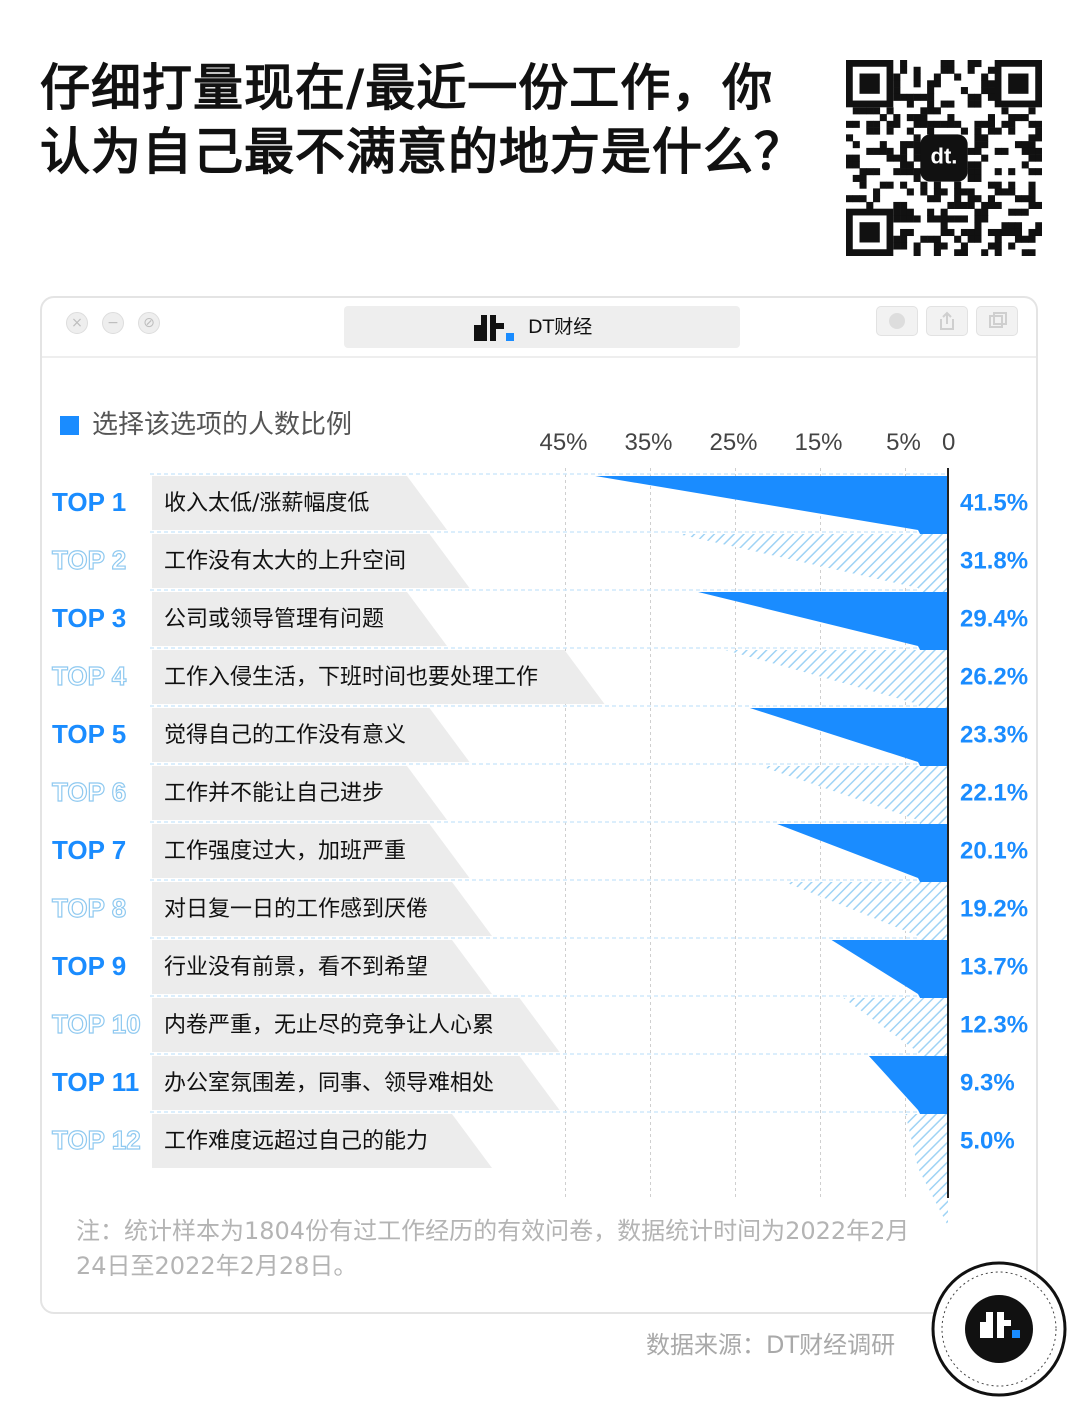 This screenshot has width=1080, height=1419. Describe the element at coordinates (494, 328) in the screenshot. I see `dt-logo-icon` at that location.